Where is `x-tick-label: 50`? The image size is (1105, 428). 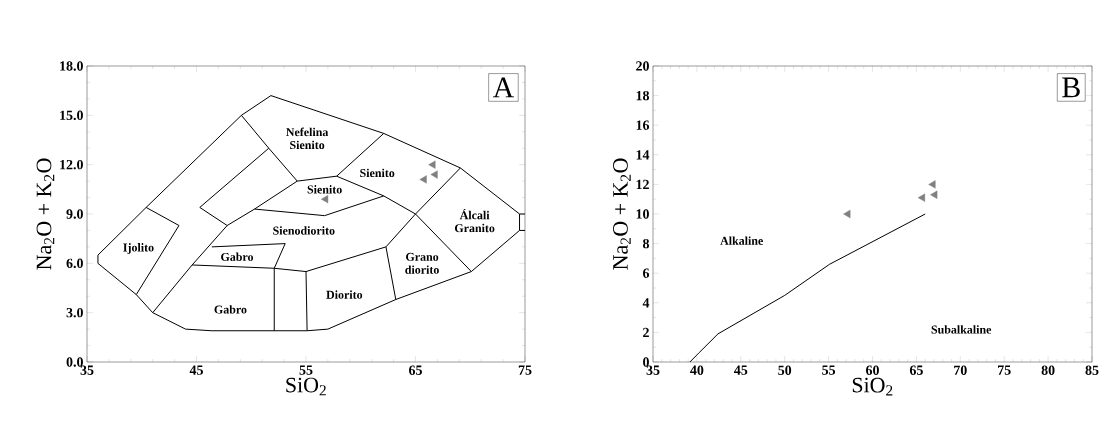
x-tick-label: 50 is located at coordinates (785, 370).